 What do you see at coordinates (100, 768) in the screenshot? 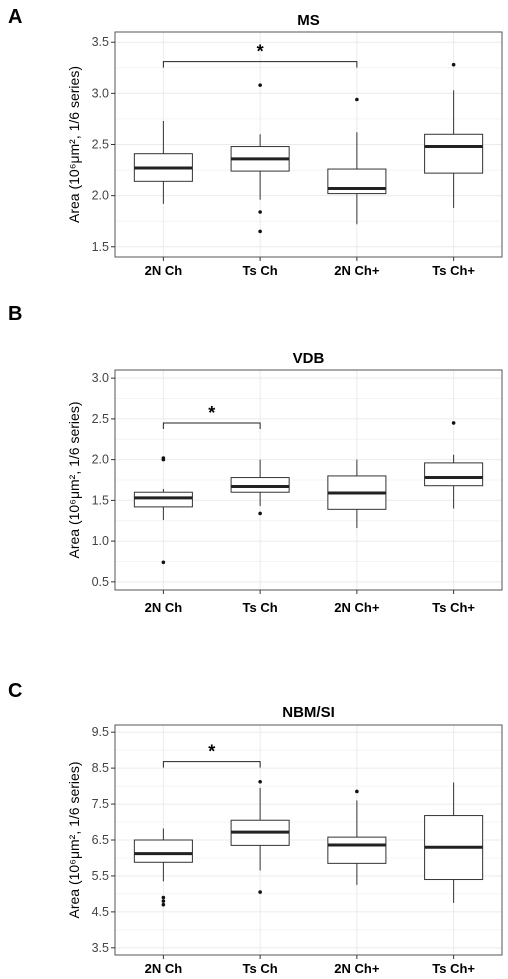
I see `y-tick-label: 8.5` at bounding box center [100, 768].